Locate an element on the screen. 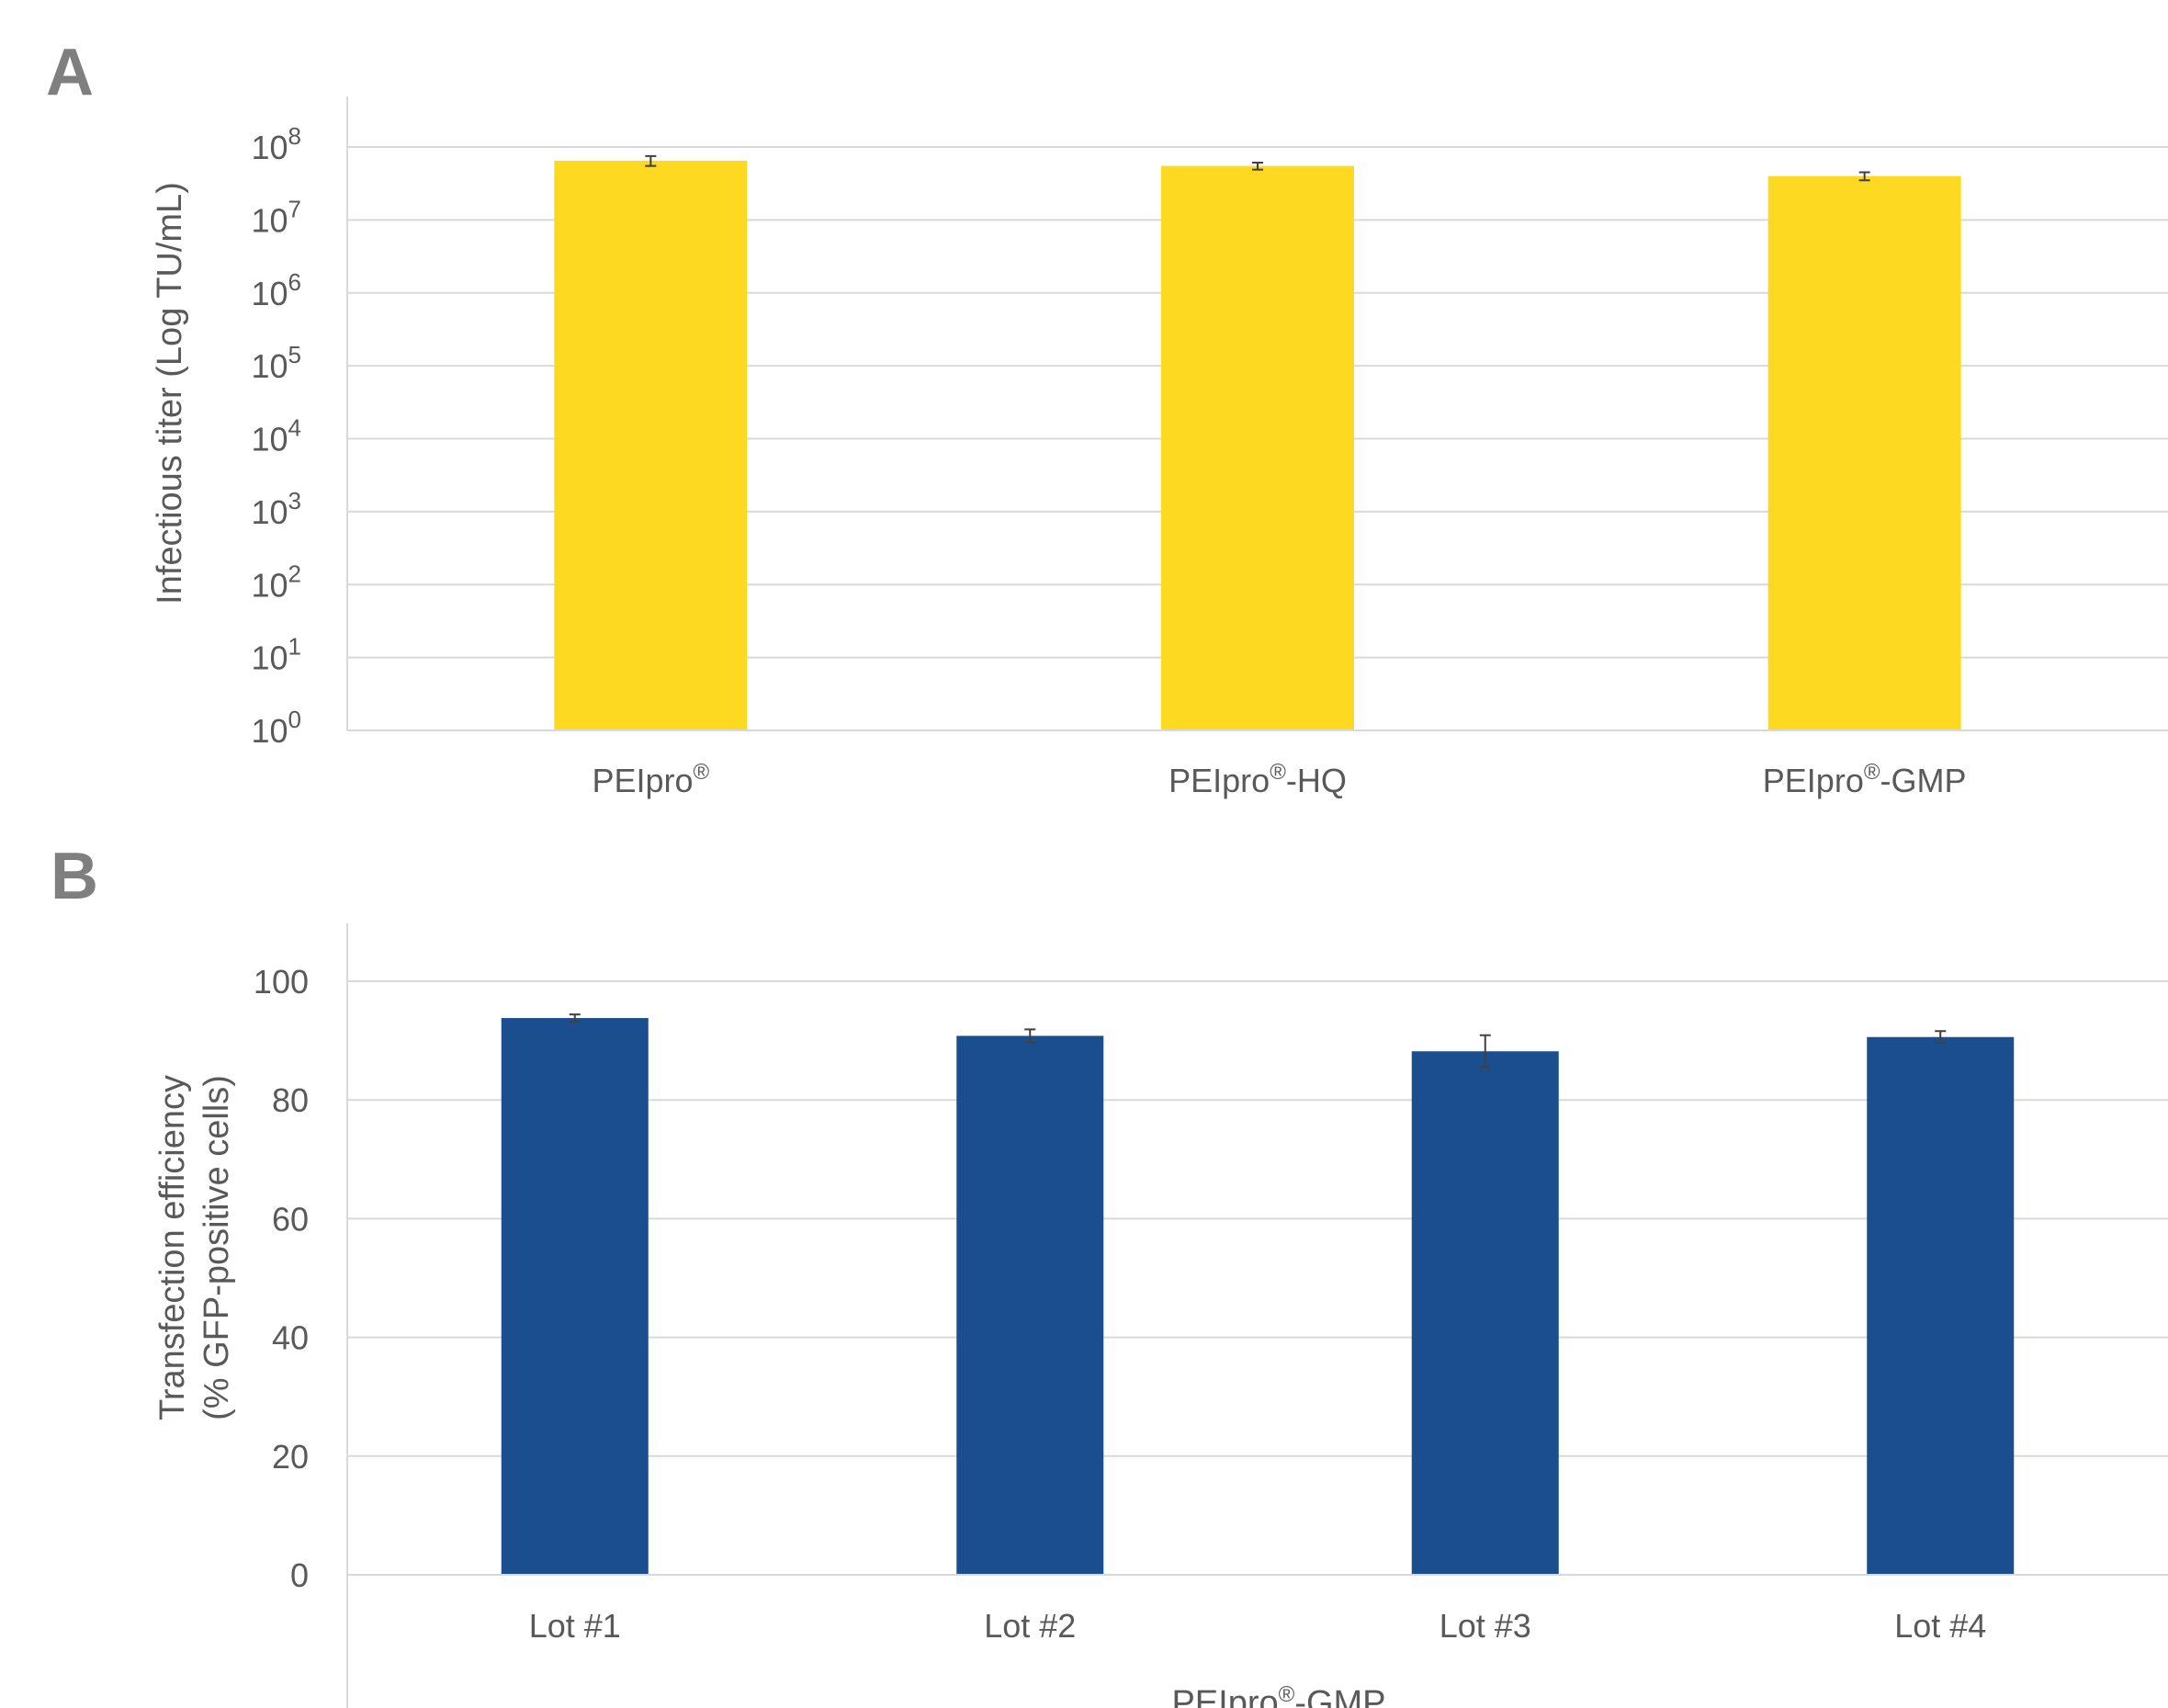 The width and height of the screenshot is (2168, 1708). y-tick-label-a: 10⁵ is located at coordinates (276, 363).